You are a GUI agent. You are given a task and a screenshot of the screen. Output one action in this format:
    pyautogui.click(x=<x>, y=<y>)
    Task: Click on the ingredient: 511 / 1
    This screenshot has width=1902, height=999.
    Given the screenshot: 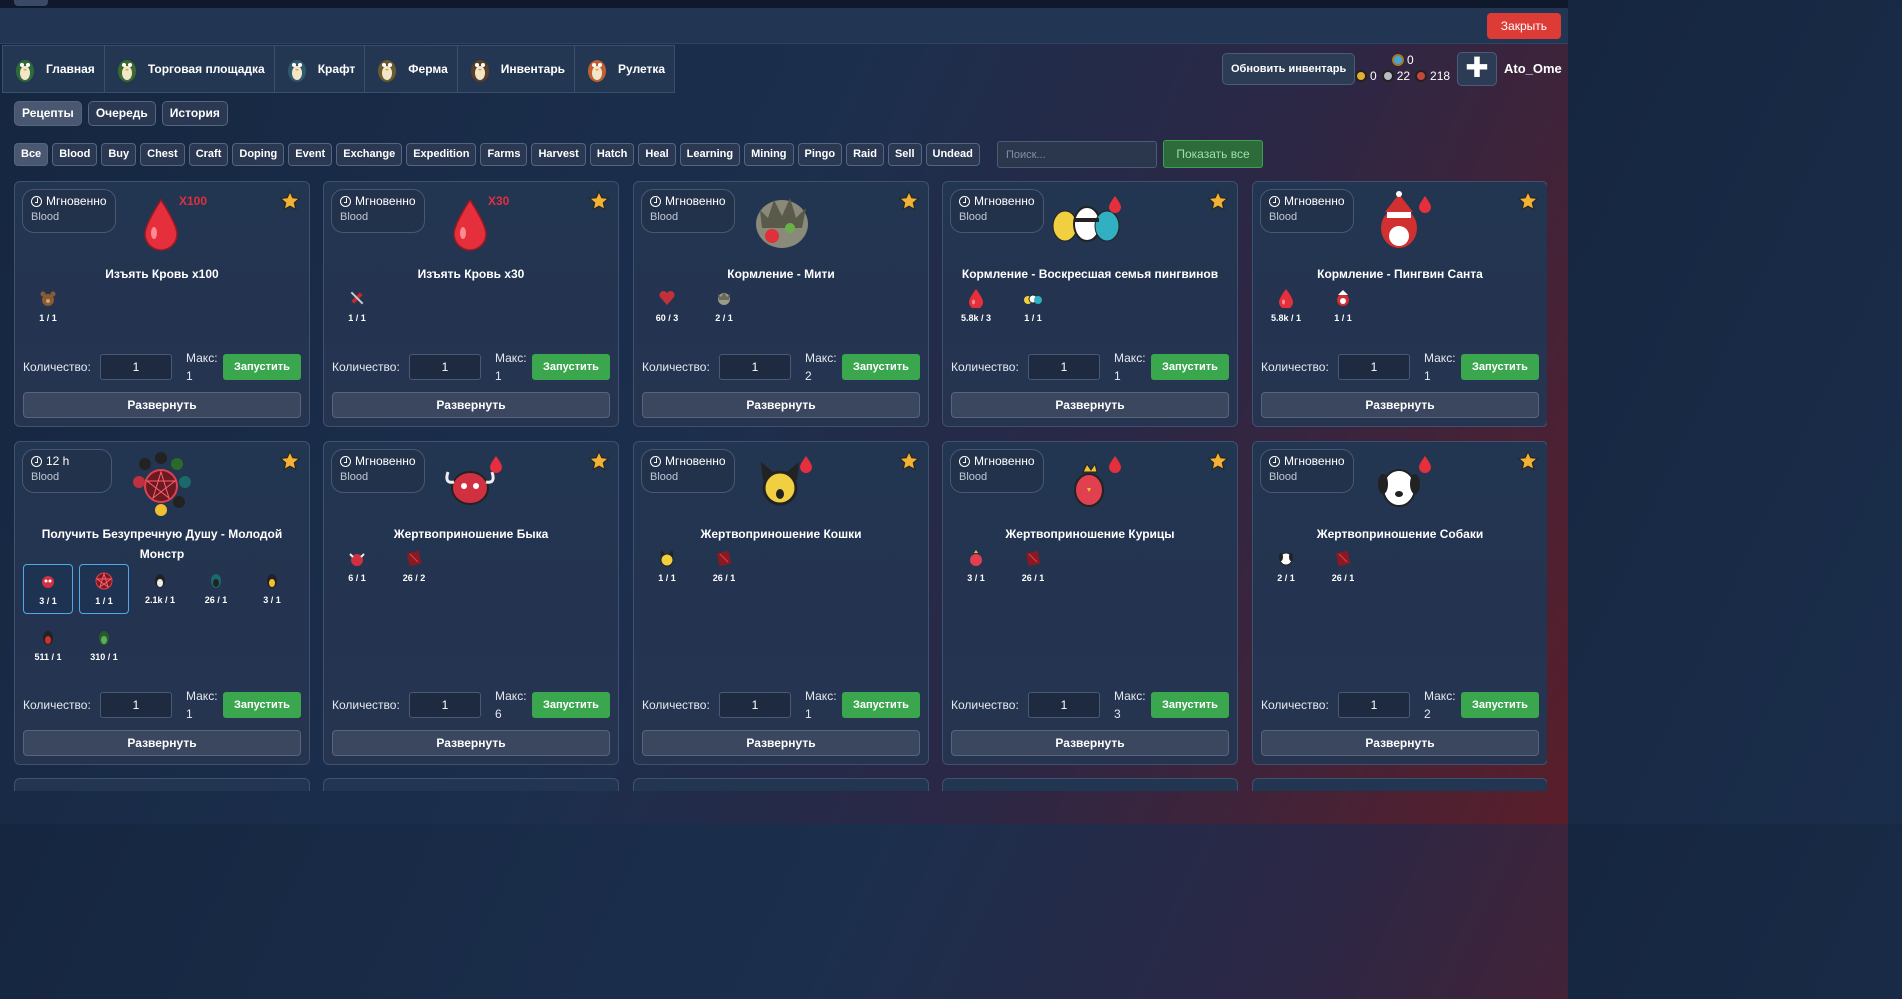 What is the action you would take?
    pyautogui.click(x=48, y=646)
    